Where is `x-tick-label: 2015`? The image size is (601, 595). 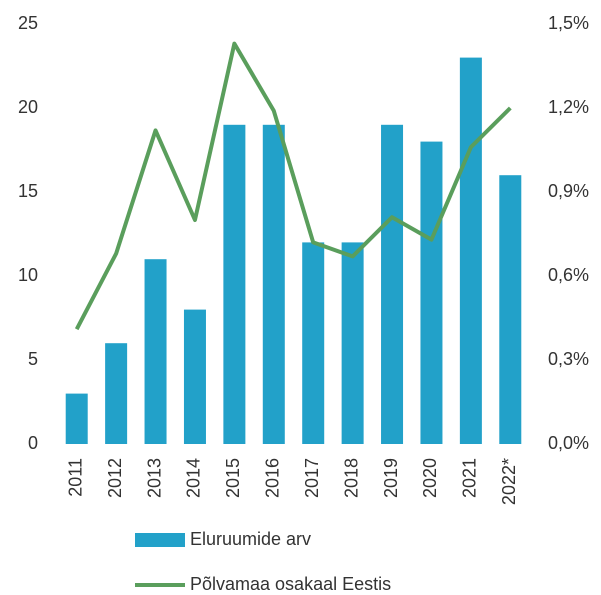 x-tick-label: 2015 is located at coordinates (233, 478).